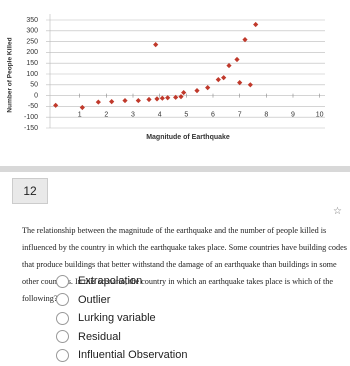 The image size is (350, 366). Describe the element at coordinates (133, 114) in the screenshot. I see `x-tick-label: 3` at that location.